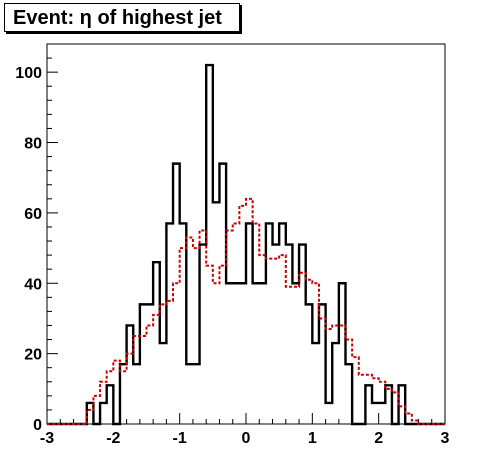  I want to click on x-tick-label: 1, so click(312, 438).